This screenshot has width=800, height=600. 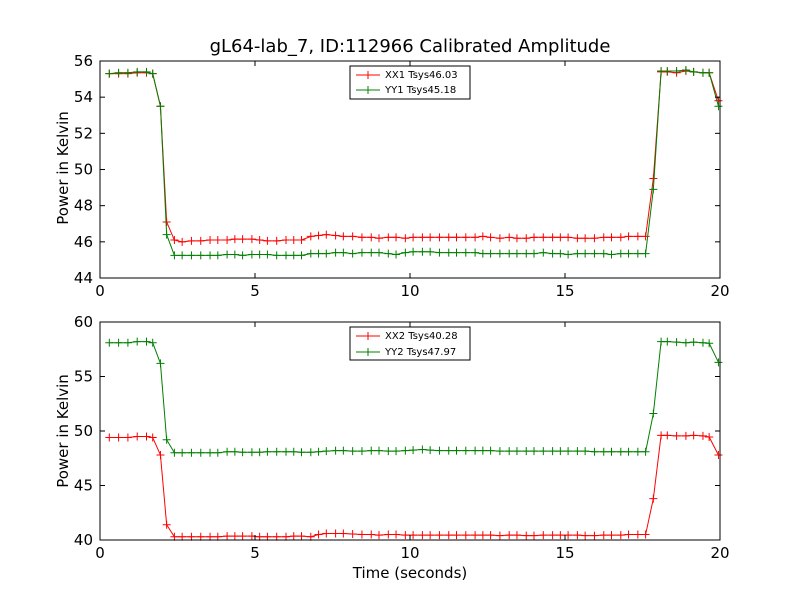 I want to click on legend-swatch-yy2, so click(x=368, y=352).